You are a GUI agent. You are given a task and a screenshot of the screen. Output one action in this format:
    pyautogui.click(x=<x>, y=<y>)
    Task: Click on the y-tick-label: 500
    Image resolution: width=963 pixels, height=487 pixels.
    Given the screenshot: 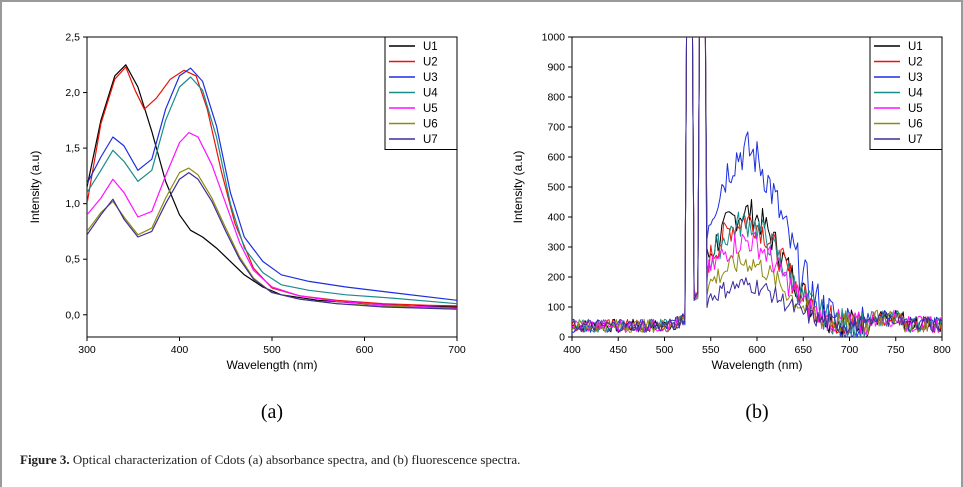 What is the action you would take?
    pyautogui.click(x=556, y=188)
    